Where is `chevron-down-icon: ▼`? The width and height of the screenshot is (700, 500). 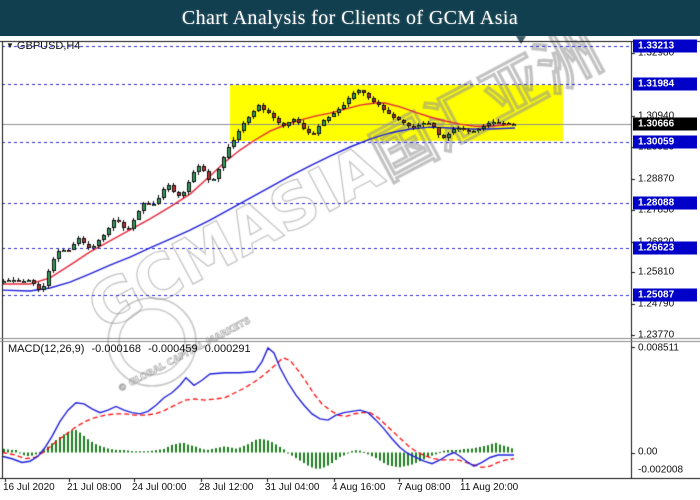
chevron-down-icon: ▼ is located at coordinates (10, 45).